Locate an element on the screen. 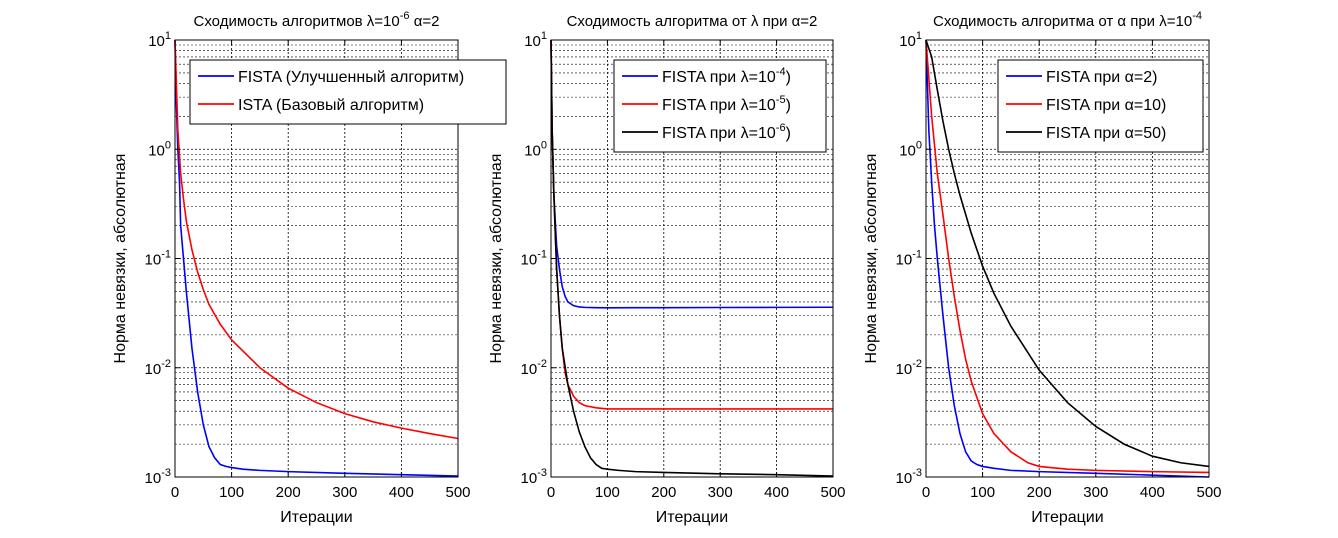  legend-entry: ISTA (Базовый алгоритм) is located at coordinates (331, 105).